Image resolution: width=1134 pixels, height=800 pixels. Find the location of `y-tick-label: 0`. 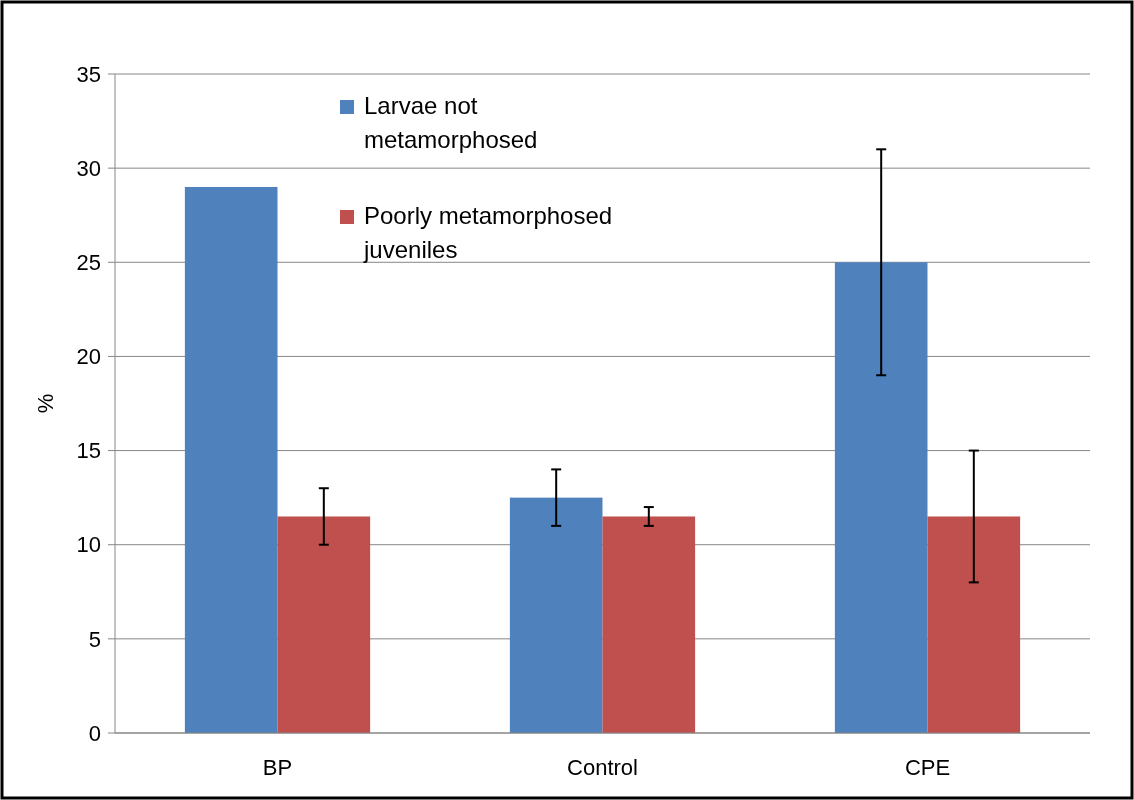

y-tick-label: 0 is located at coordinates (94, 733).